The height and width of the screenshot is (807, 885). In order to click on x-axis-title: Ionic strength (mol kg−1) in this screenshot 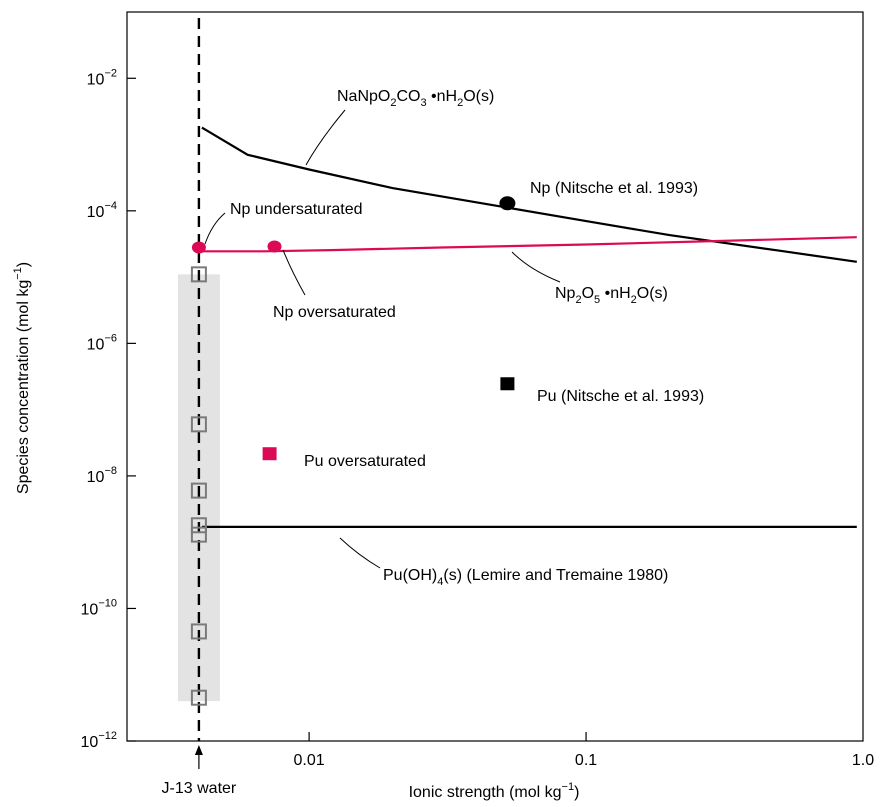, I will do `click(494, 791)`.